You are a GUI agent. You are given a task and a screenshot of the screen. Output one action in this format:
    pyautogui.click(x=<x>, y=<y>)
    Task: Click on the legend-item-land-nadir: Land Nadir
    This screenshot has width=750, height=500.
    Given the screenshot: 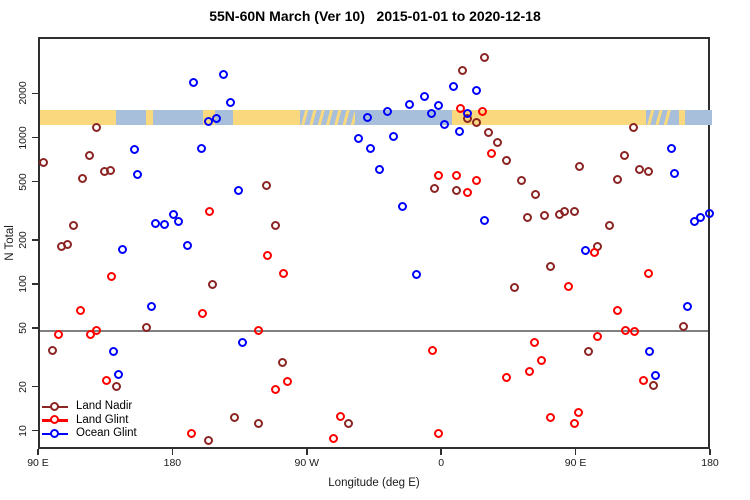 What is the action you would take?
    pyautogui.click(x=89, y=407)
    